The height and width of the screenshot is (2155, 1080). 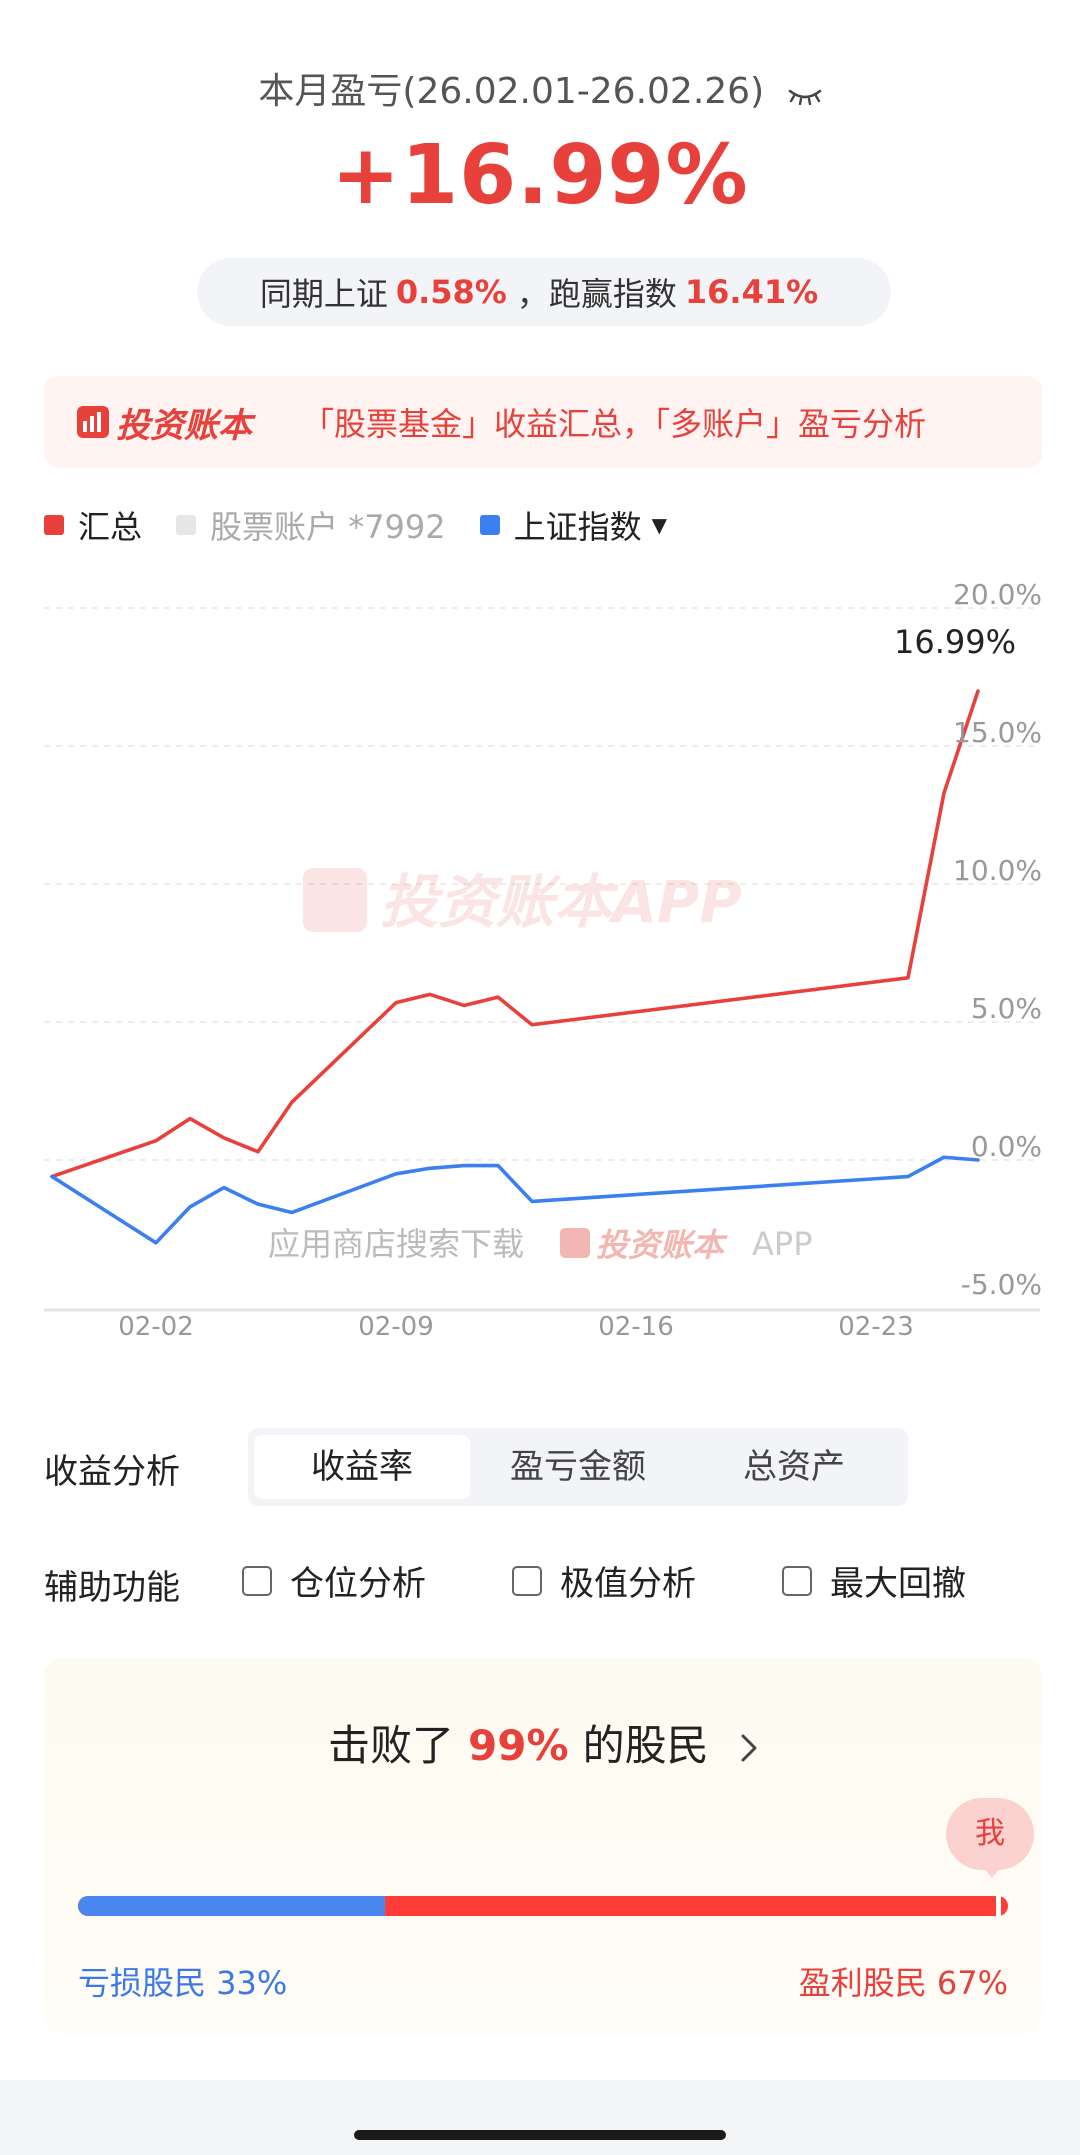 I want to click on legend-label: 汇总, so click(x=110, y=527).